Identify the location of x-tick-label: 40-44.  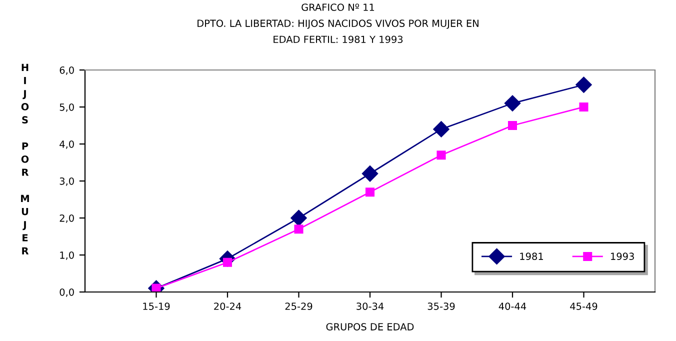
(512, 306).